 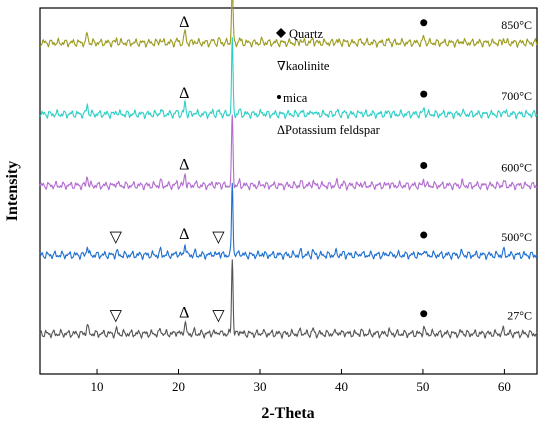 What do you see at coordinates (295, 98) in the screenshot?
I see `legend-label-2: mica` at bounding box center [295, 98].